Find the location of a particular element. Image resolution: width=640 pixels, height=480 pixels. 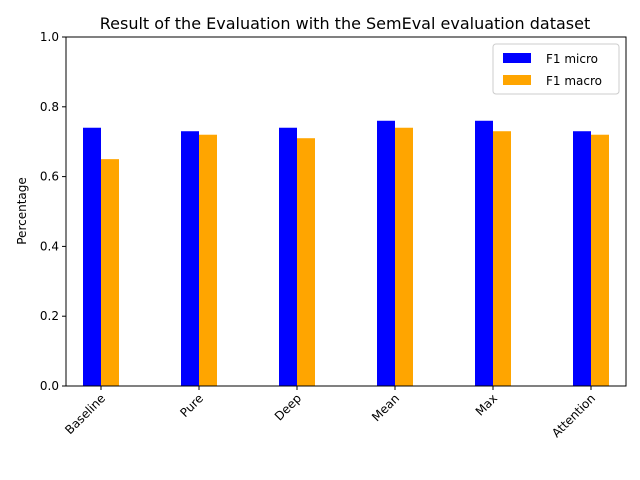

y-axis: 0.0 0.2 0.4 0.6 0.8 1.0 is located at coordinates (53, 211).